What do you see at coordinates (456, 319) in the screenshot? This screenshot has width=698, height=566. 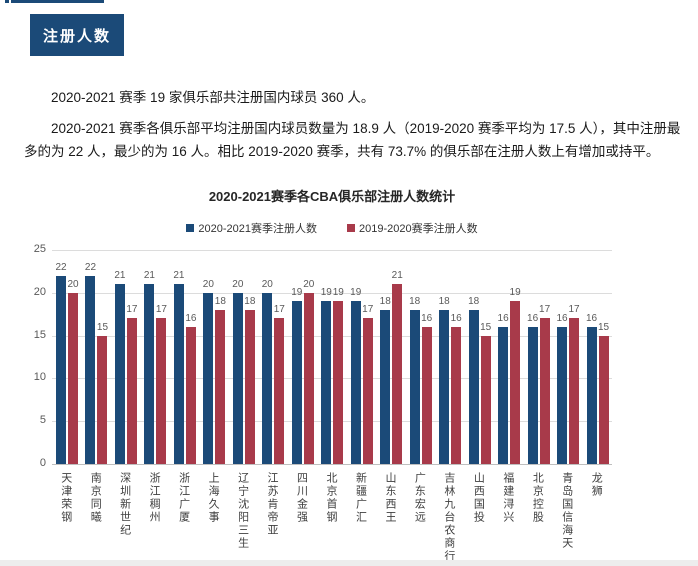 I see `value-label-2019-2020-吉林九台农商行: 16` at bounding box center [456, 319].